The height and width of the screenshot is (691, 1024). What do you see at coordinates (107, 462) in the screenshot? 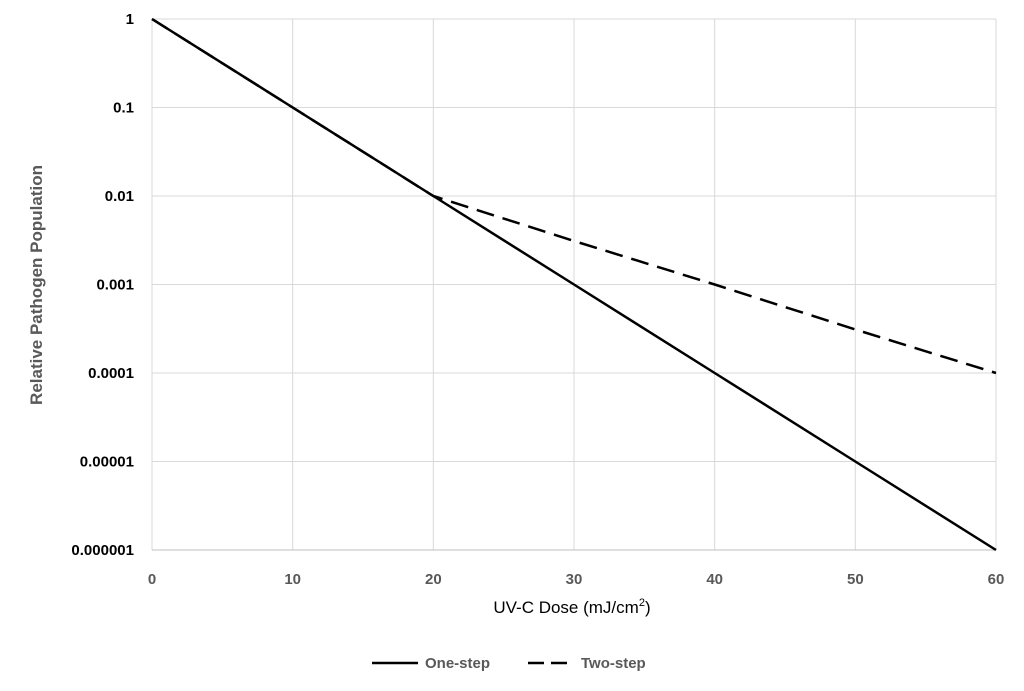
I see `y-tick-label: 0.00001` at bounding box center [107, 462].